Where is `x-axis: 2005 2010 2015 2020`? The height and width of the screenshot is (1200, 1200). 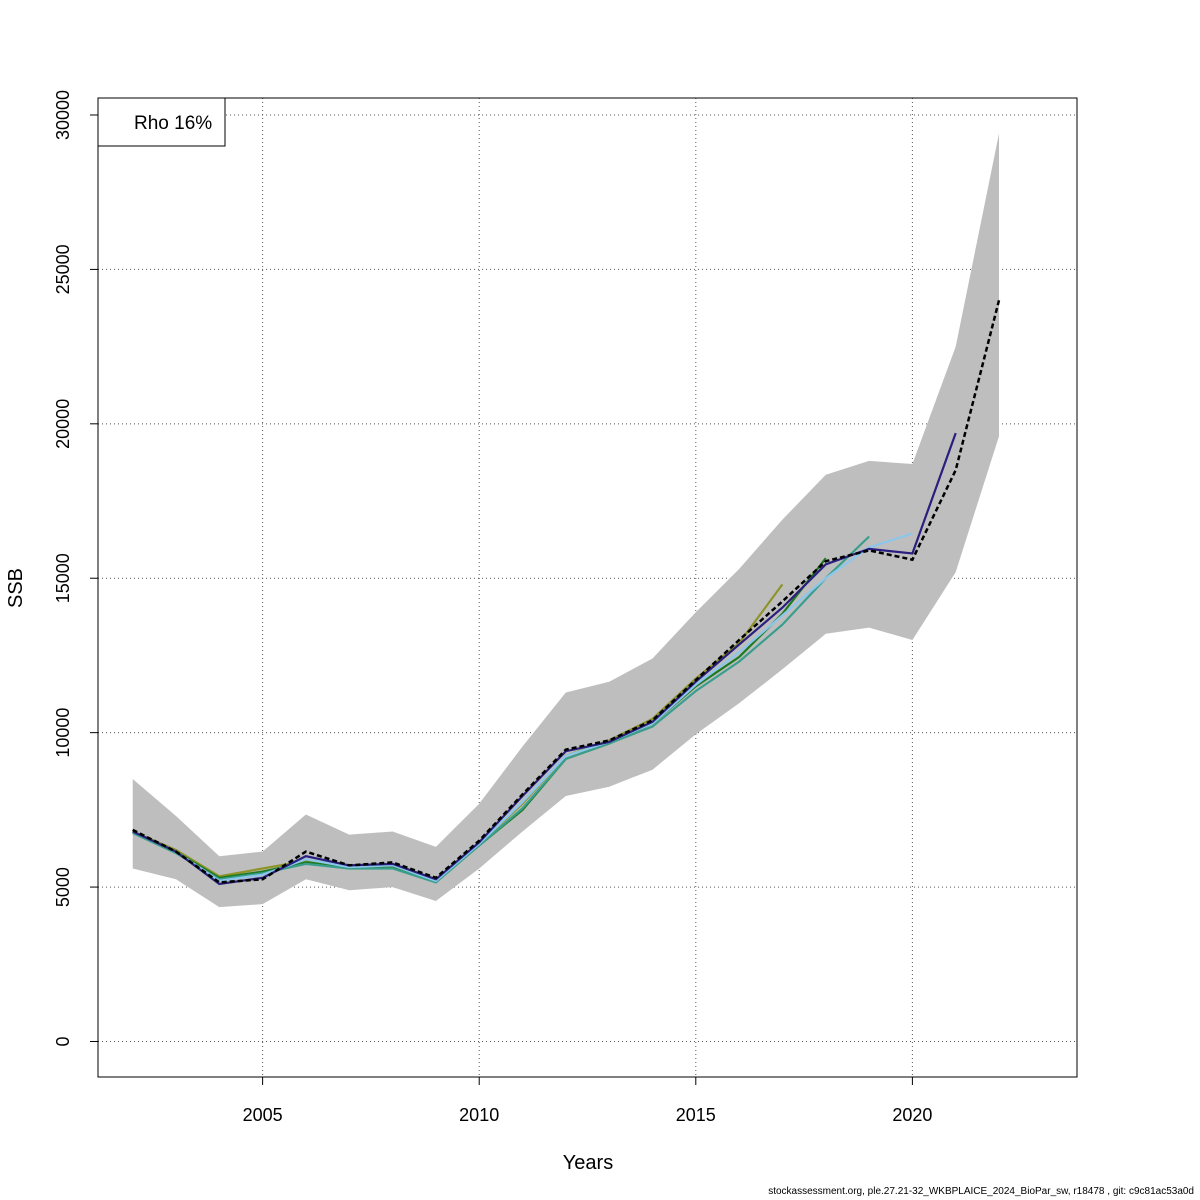
x-axis: 2005 2010 2015 2020 is located at coordinates (587, 1101).